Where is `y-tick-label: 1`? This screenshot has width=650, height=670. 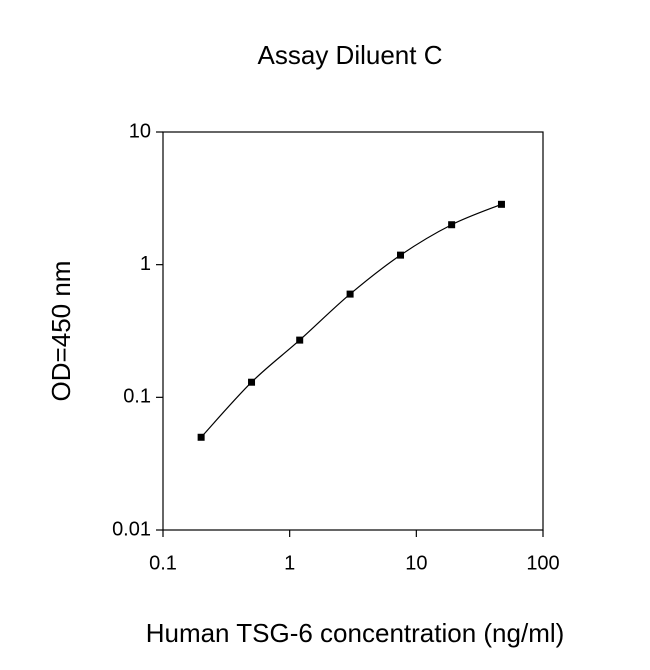
y-tick-label: 1 is located at coordinates (145, 264).